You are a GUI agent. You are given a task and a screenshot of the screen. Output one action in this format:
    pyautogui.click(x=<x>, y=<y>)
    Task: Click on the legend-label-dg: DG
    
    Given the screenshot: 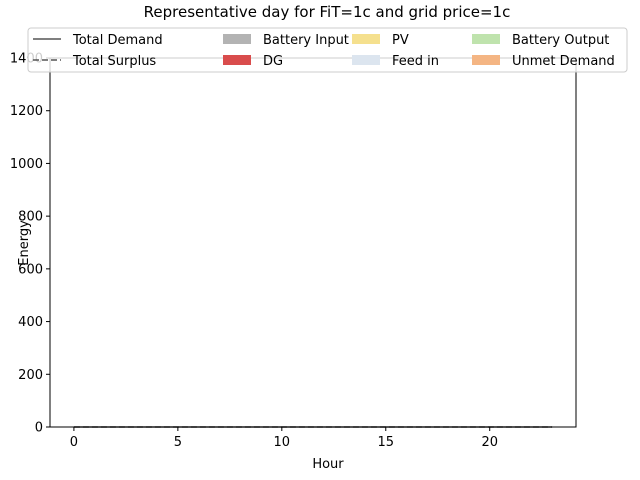 What is the action you would take?
    pyautogui.click(x=273, y=61)
    